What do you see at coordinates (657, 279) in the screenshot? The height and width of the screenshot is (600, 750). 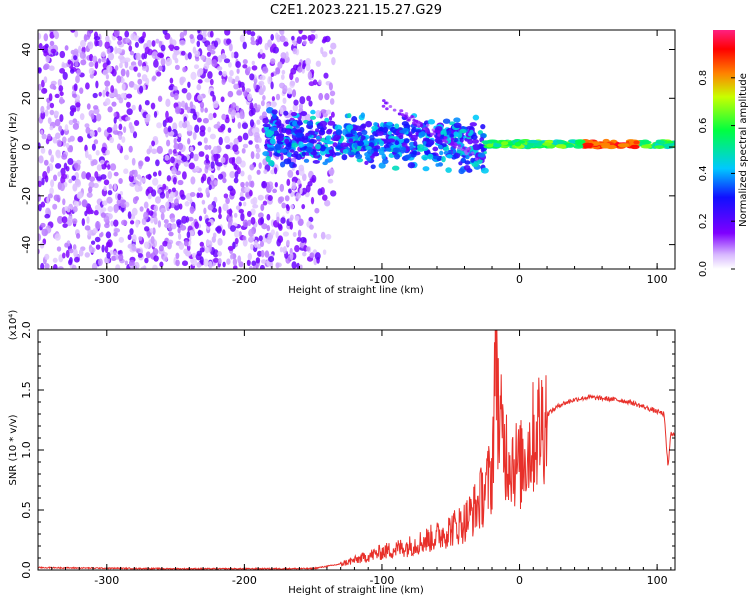 I see `x-tick-label: 100` at bounding box center [657, 279].